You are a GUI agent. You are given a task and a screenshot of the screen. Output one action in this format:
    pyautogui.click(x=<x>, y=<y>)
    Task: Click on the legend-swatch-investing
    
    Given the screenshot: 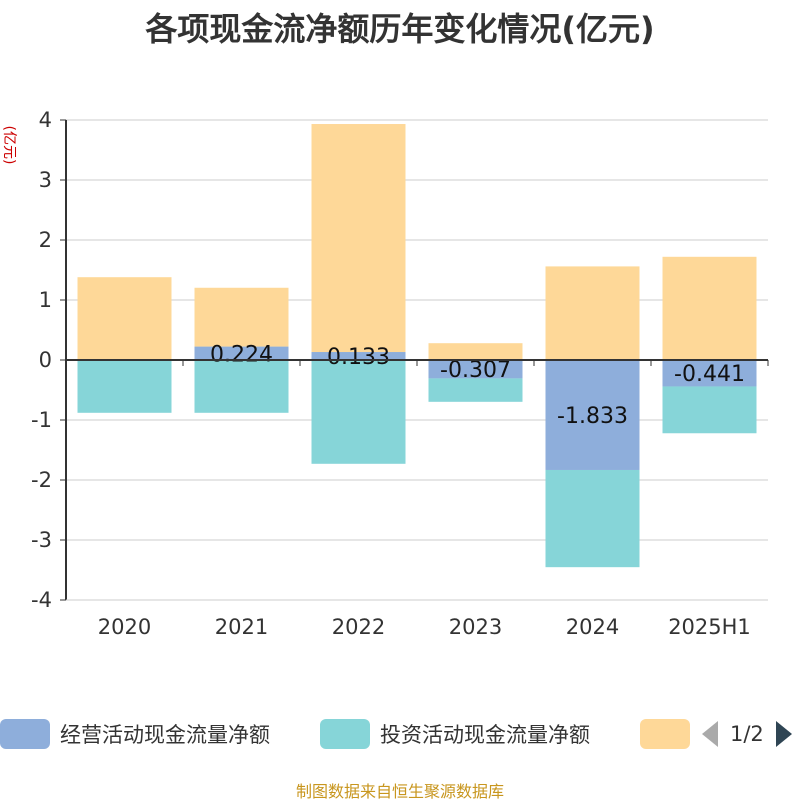 What is the action you would take?
    pyautogui.click(x=345, y=734)
    